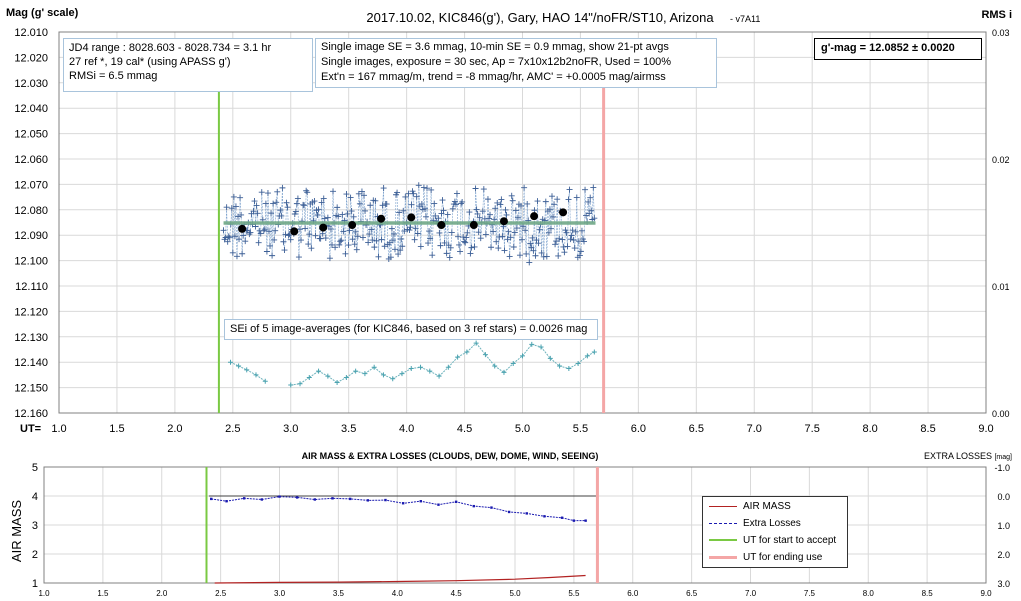 The image size is (1021, 601). I want to click on lower-y2-tick-label: 3.0, so click(1003, 584).